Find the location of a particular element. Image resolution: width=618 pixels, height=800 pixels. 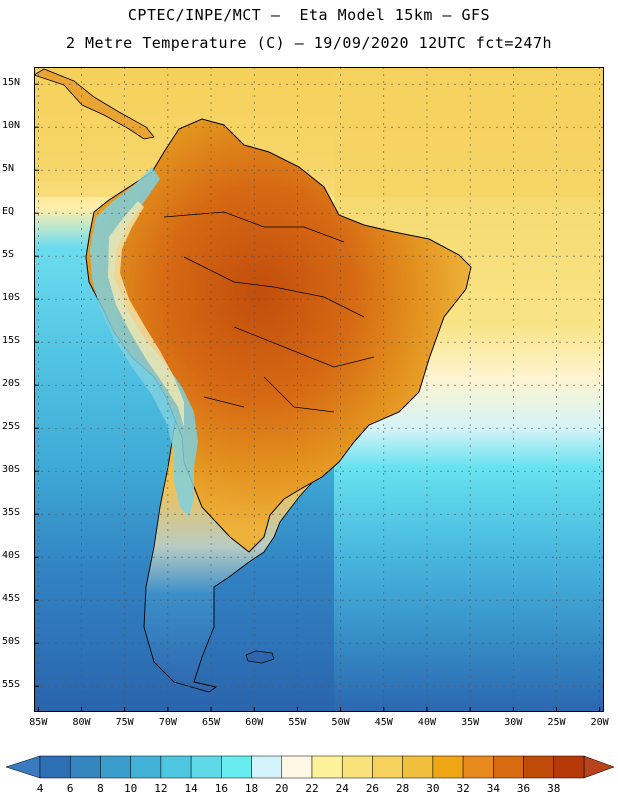

latitude-tick-label: 10N is located at coordinates (11, 126).